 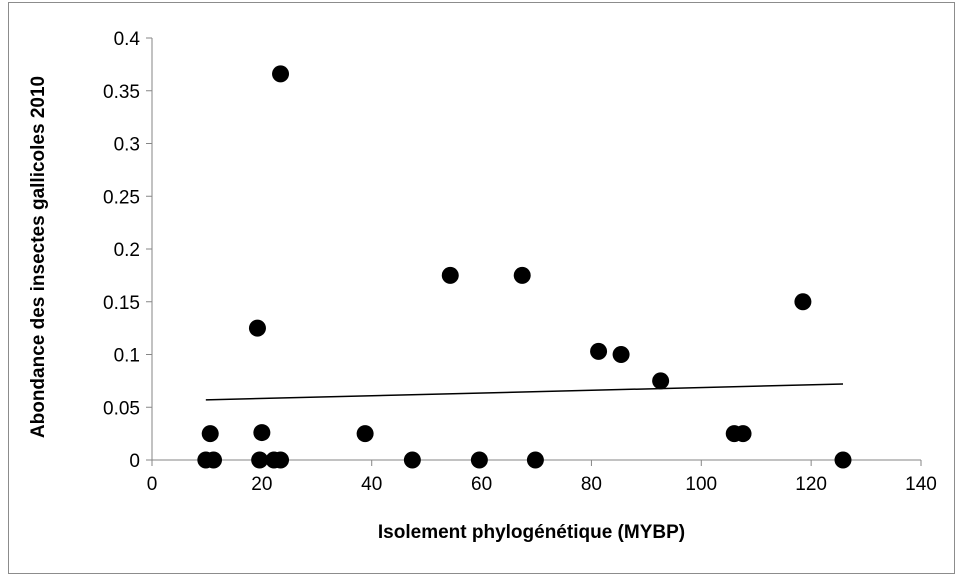 What do you see at coordinates (127, 356) in the screenshot?
I see `y-tick-label: 0.1` at bounding box center [127, 356].